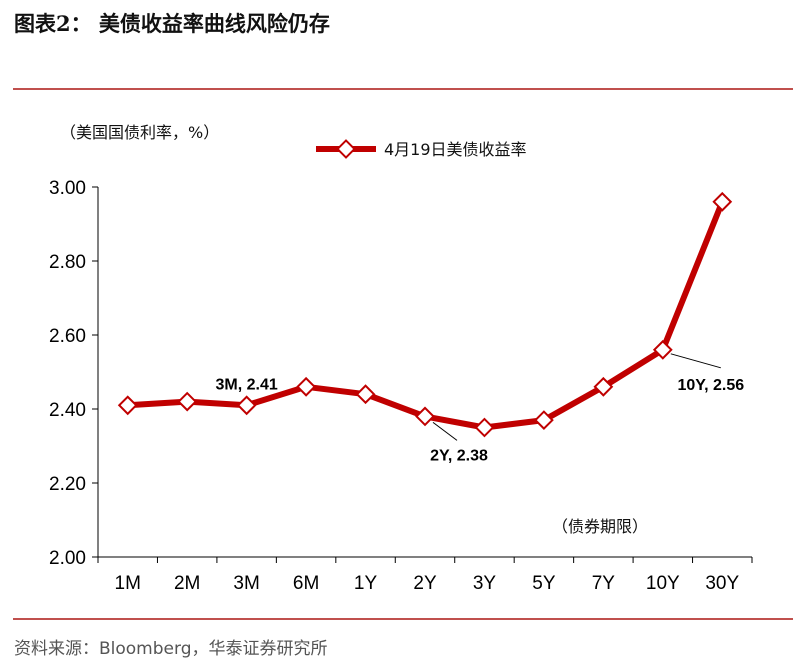 Image resolution: width=804 pixels, height=668 pixels. What do you see at coordinates (67, 410) in the screenshot?
I see `y-tick-label: 2.40` at bounding box center [67, 410].